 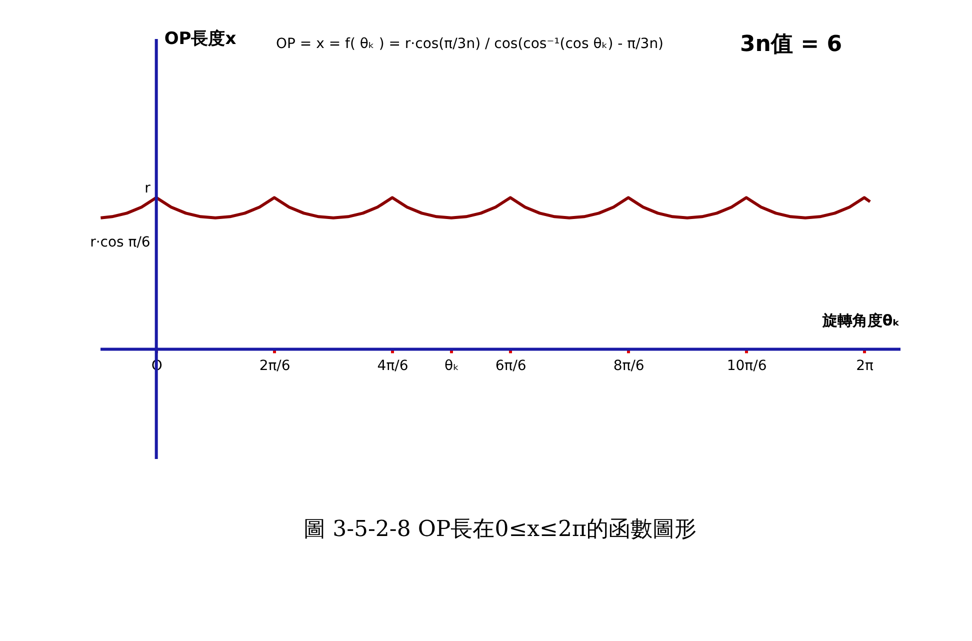 What do you see at coordinates (452, 366) in the screenshot?
I see `x-tick-label: θₖ` at bounding box center [452, 366].